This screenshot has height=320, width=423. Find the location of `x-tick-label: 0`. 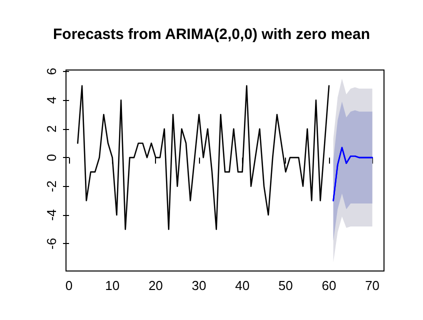

x-tick-label: 0 is located at coordinates (69, 285).